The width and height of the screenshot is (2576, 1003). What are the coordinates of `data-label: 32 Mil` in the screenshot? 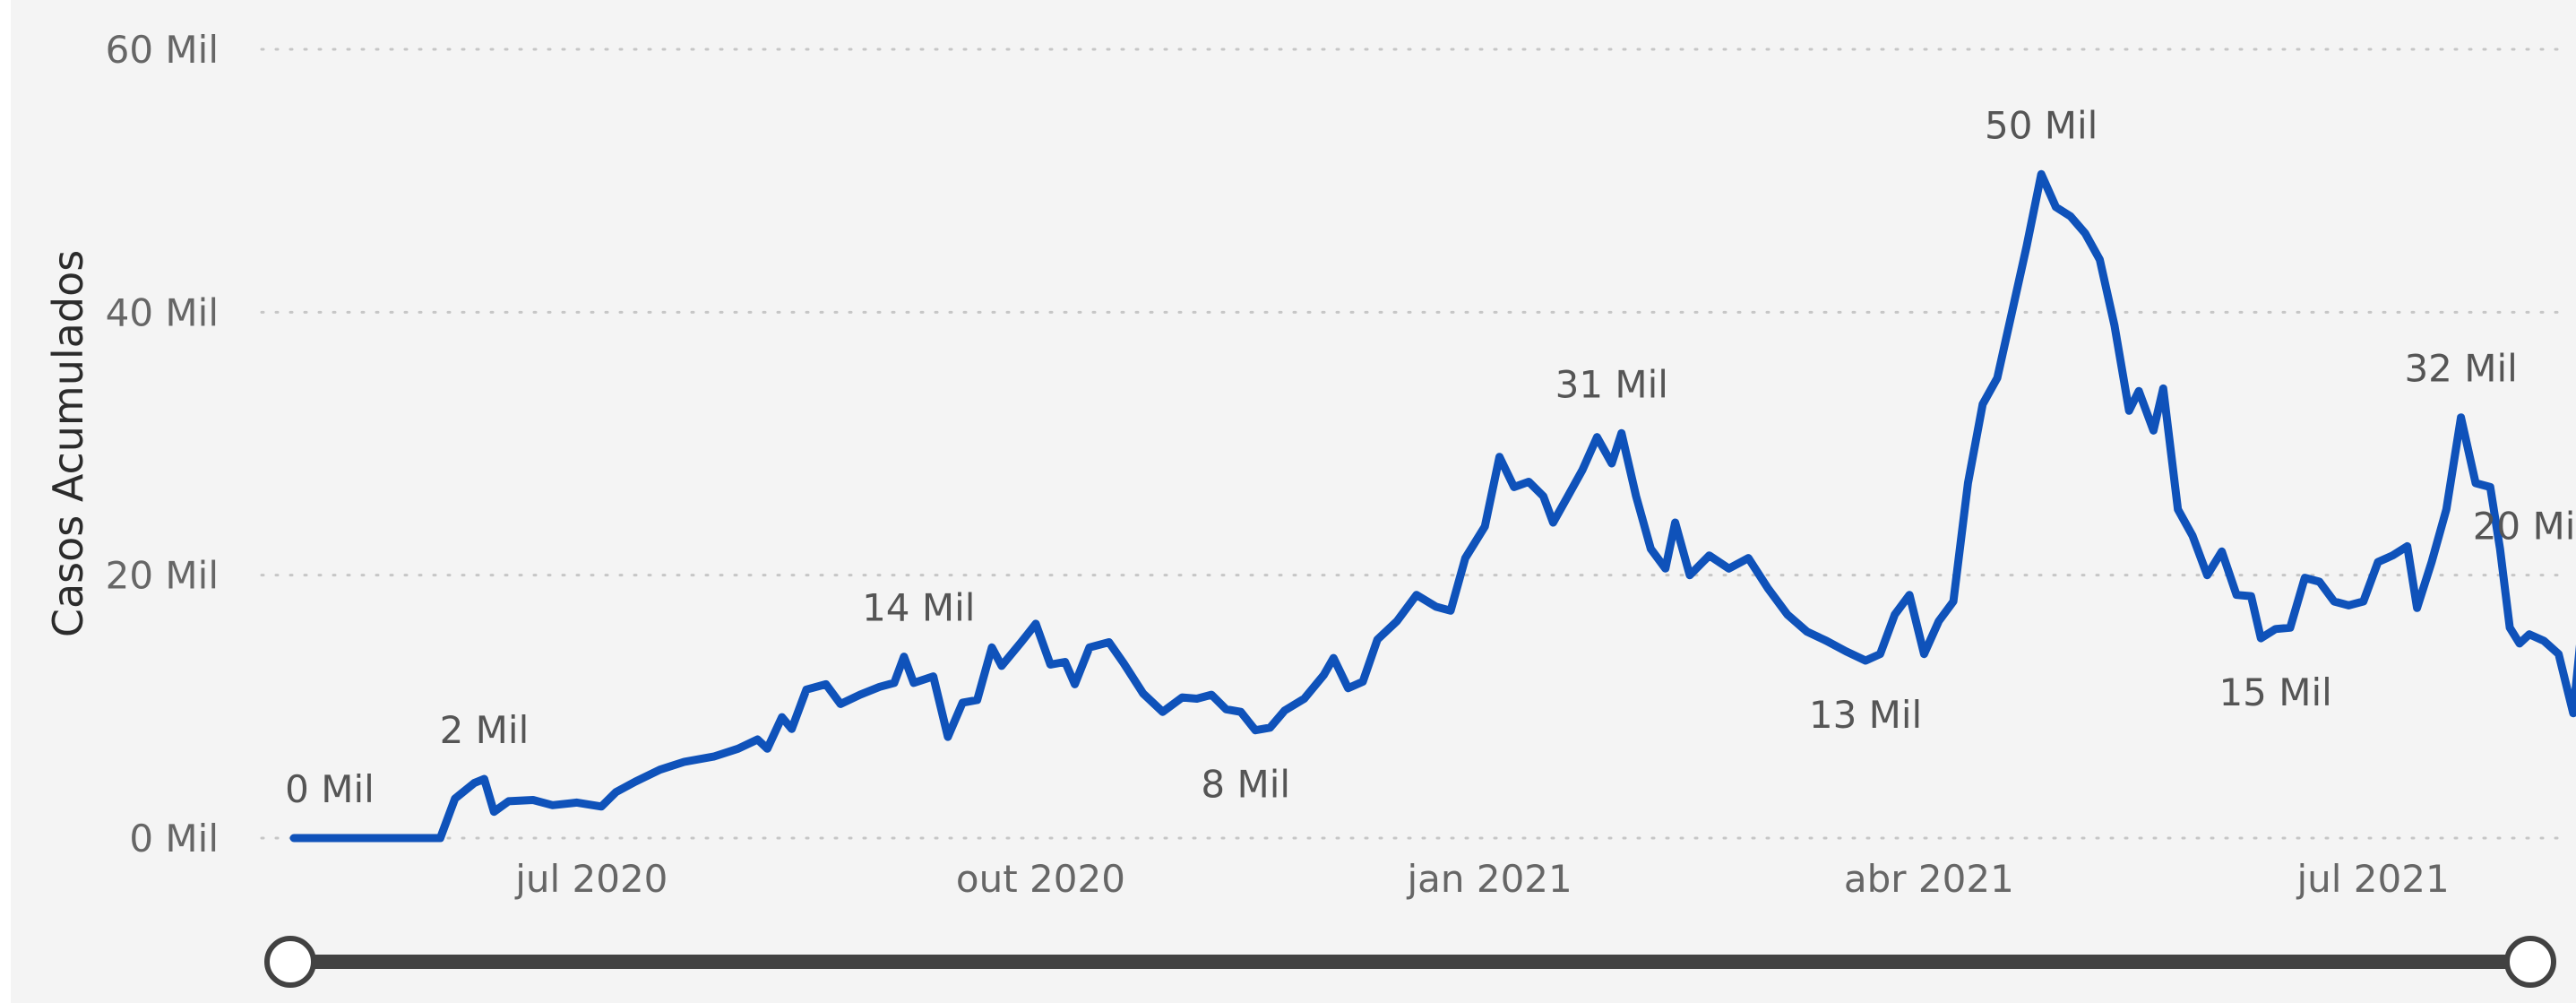 It's located at (2460, 369).